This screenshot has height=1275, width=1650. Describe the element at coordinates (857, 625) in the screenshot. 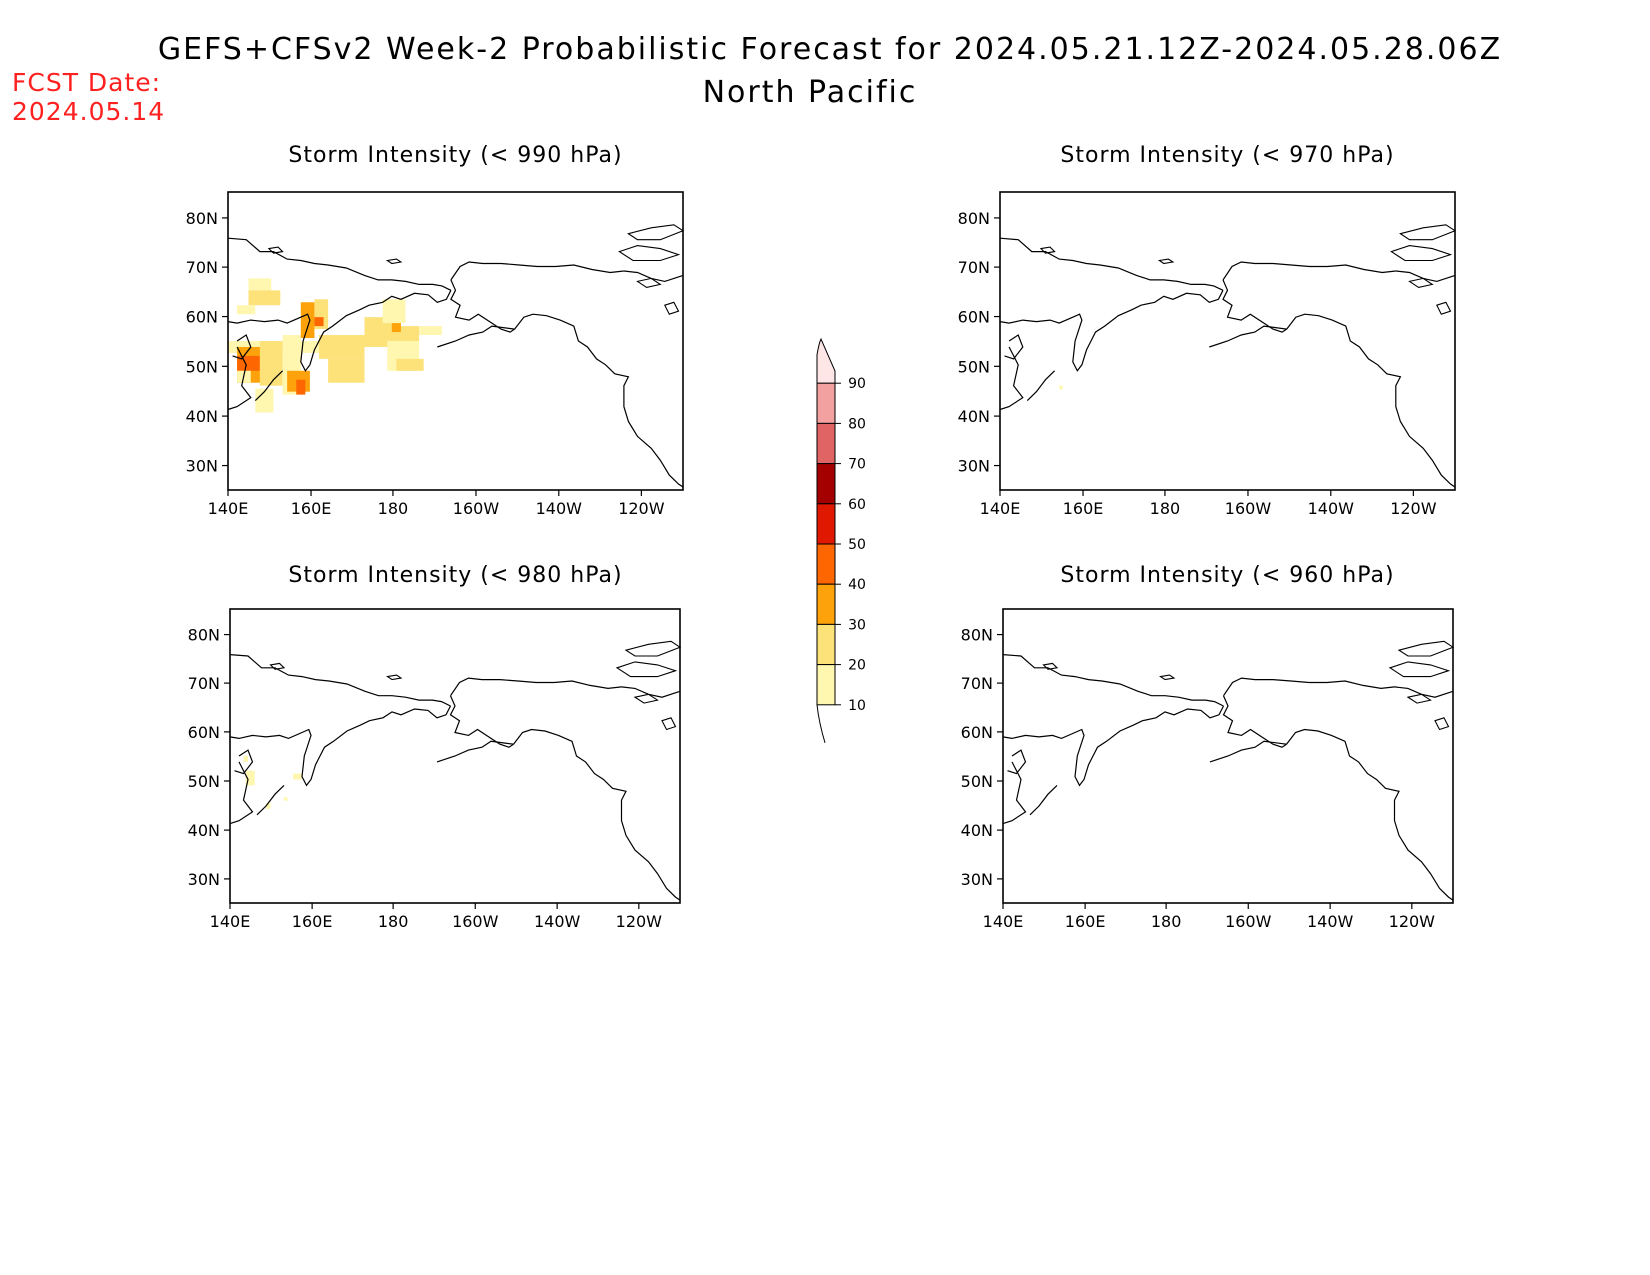

I see `colorbar-label: 30` at that location.